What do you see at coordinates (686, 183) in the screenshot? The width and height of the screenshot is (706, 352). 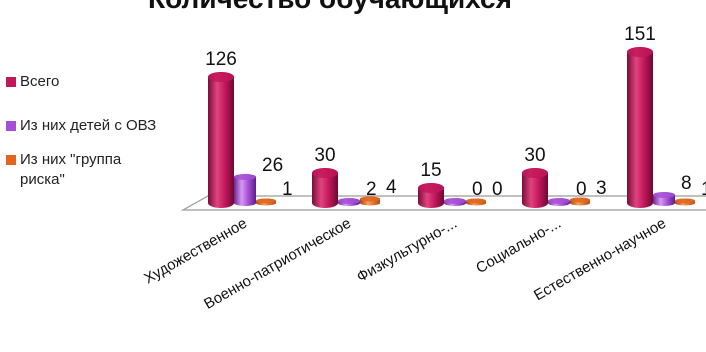 I see `value-label: 8` at bounding box center [686, 183].